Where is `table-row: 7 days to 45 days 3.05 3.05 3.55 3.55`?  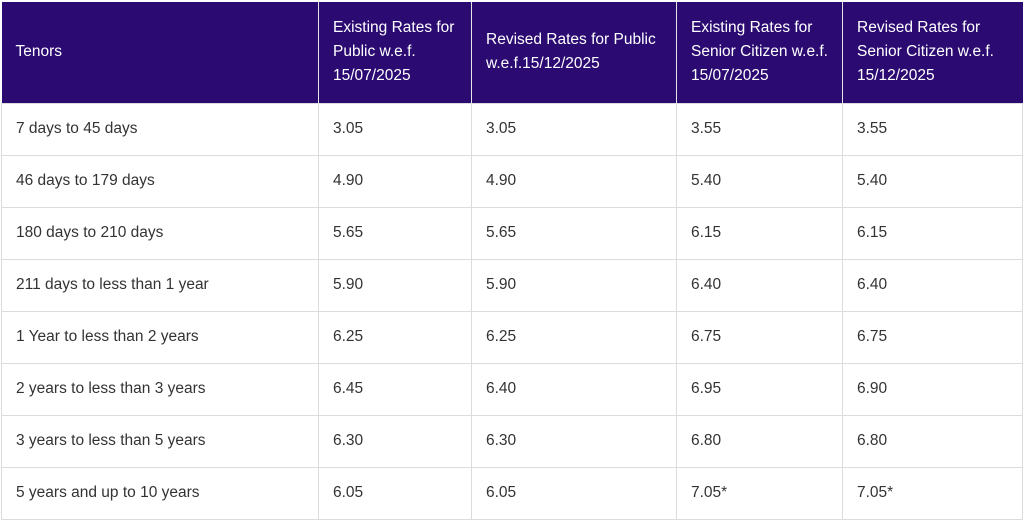 table-row: 7 days to 45 days 3.05 3.05 3.55 3.55 is located at coordinates (512, 129).